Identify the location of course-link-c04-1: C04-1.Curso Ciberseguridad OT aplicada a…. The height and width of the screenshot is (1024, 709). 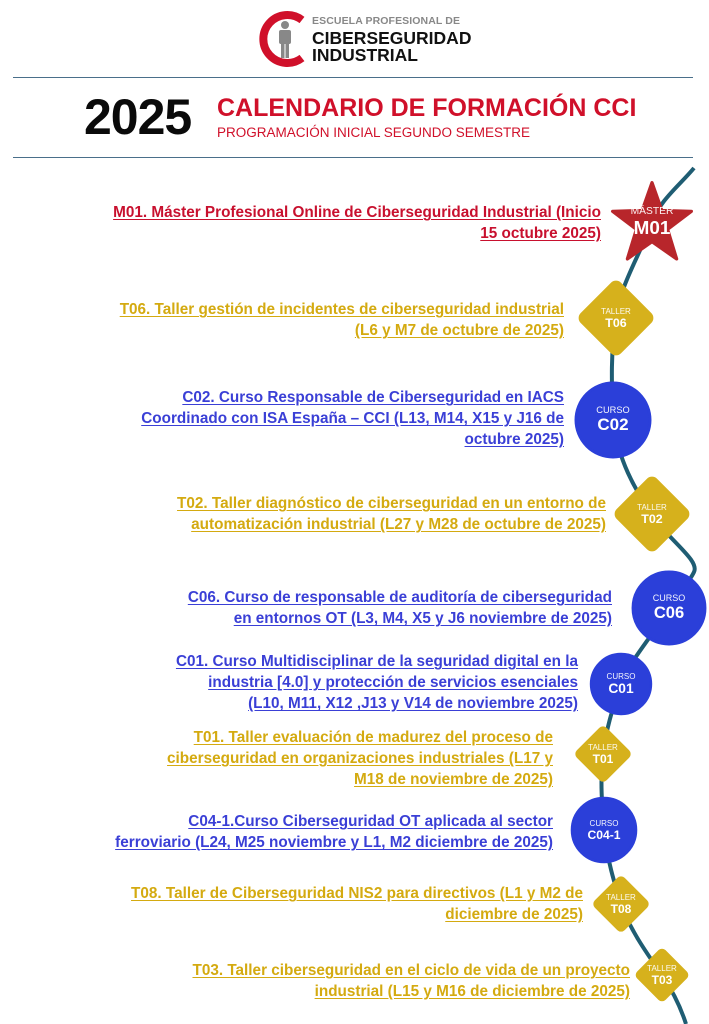
(334, 832).